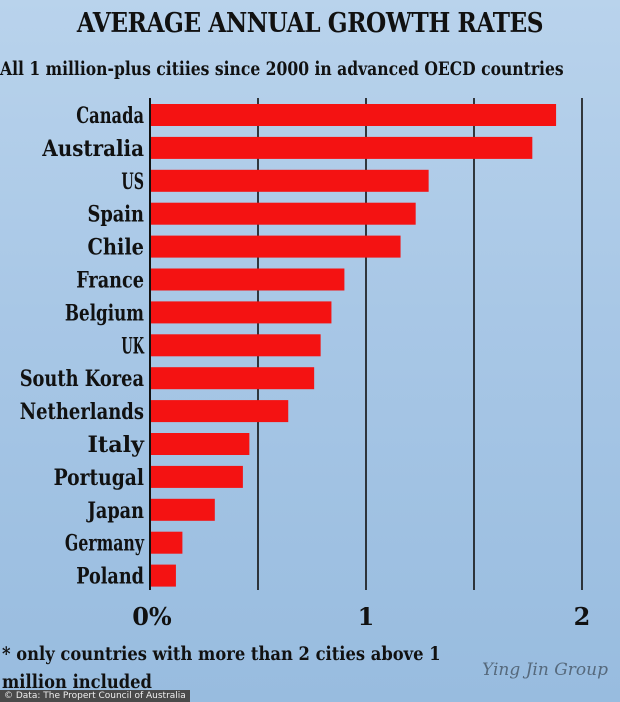 This screenshot has height=702, width=620. Describe the element at coordinates (241, 312) in the screenshot. I see `bar-belgium` at that location.